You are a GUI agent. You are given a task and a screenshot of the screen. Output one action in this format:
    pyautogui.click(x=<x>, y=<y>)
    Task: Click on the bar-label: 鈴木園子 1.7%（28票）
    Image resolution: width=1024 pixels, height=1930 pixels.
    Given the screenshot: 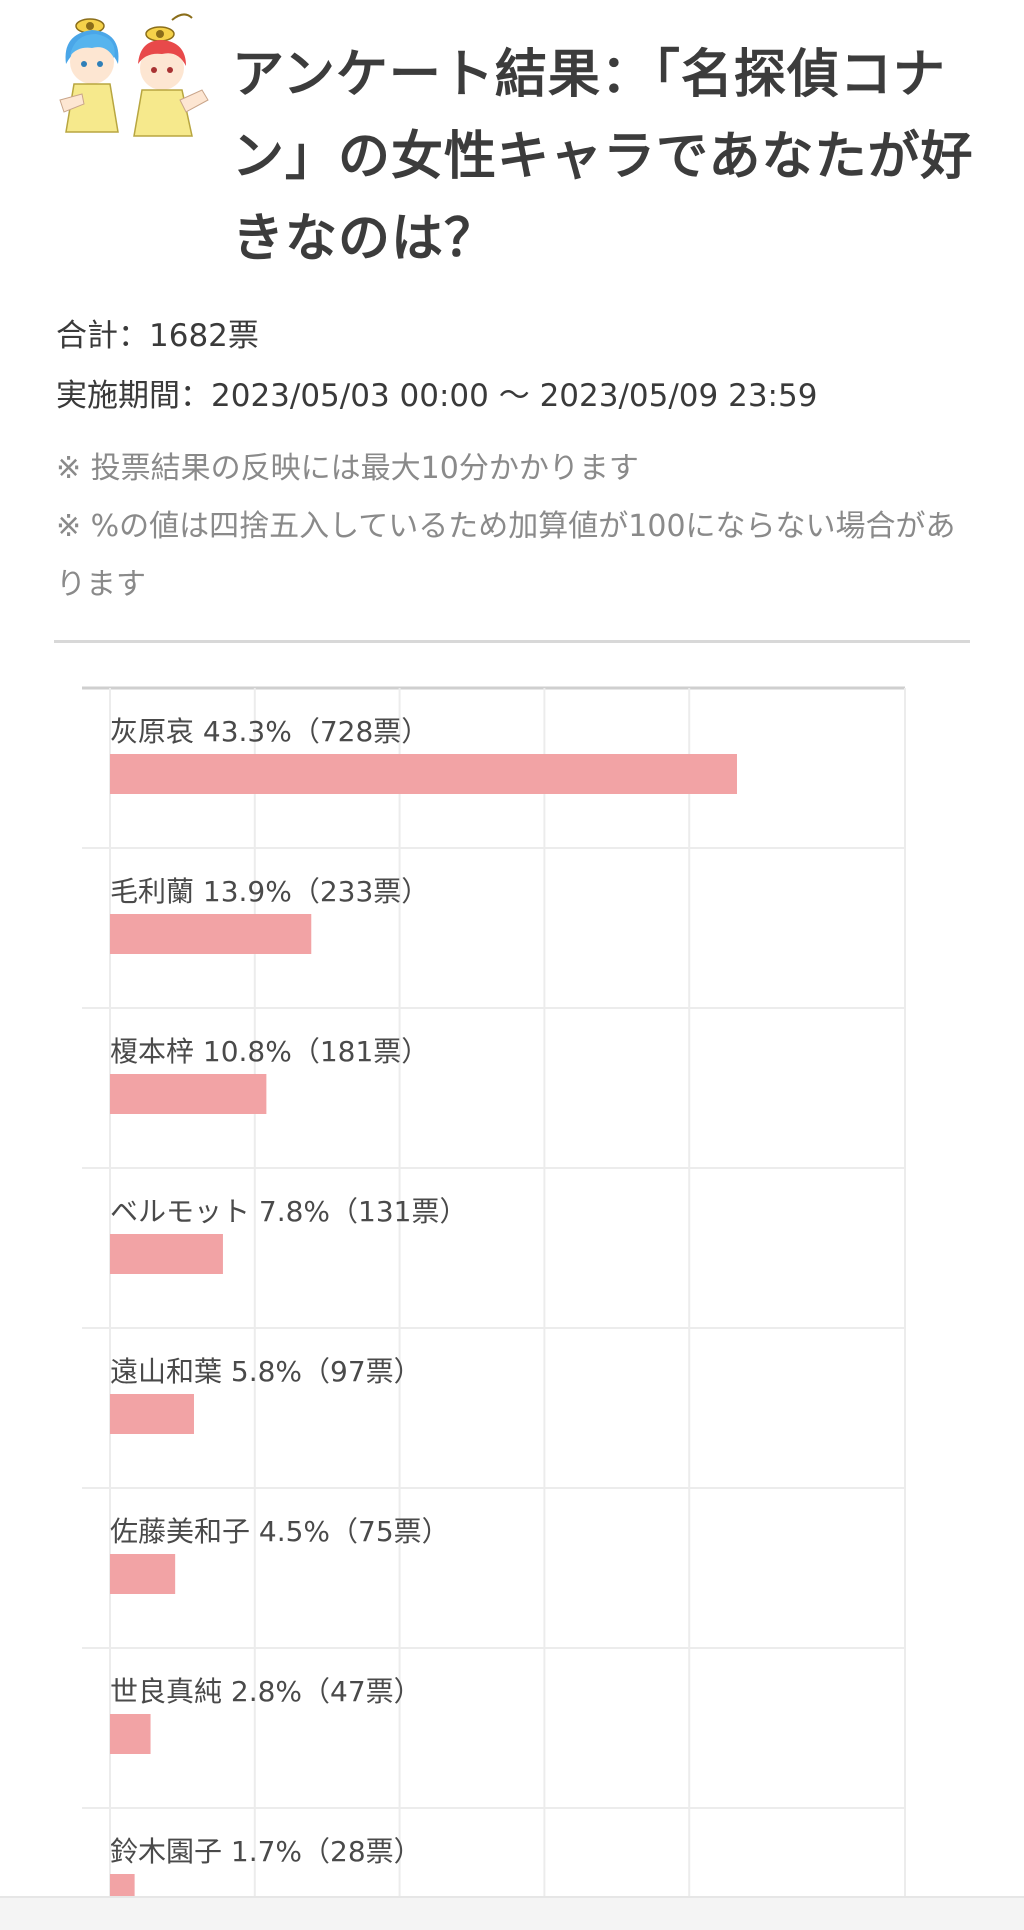 What is the action you would take?
    pyautogui.click(x=266, y=1851)
    